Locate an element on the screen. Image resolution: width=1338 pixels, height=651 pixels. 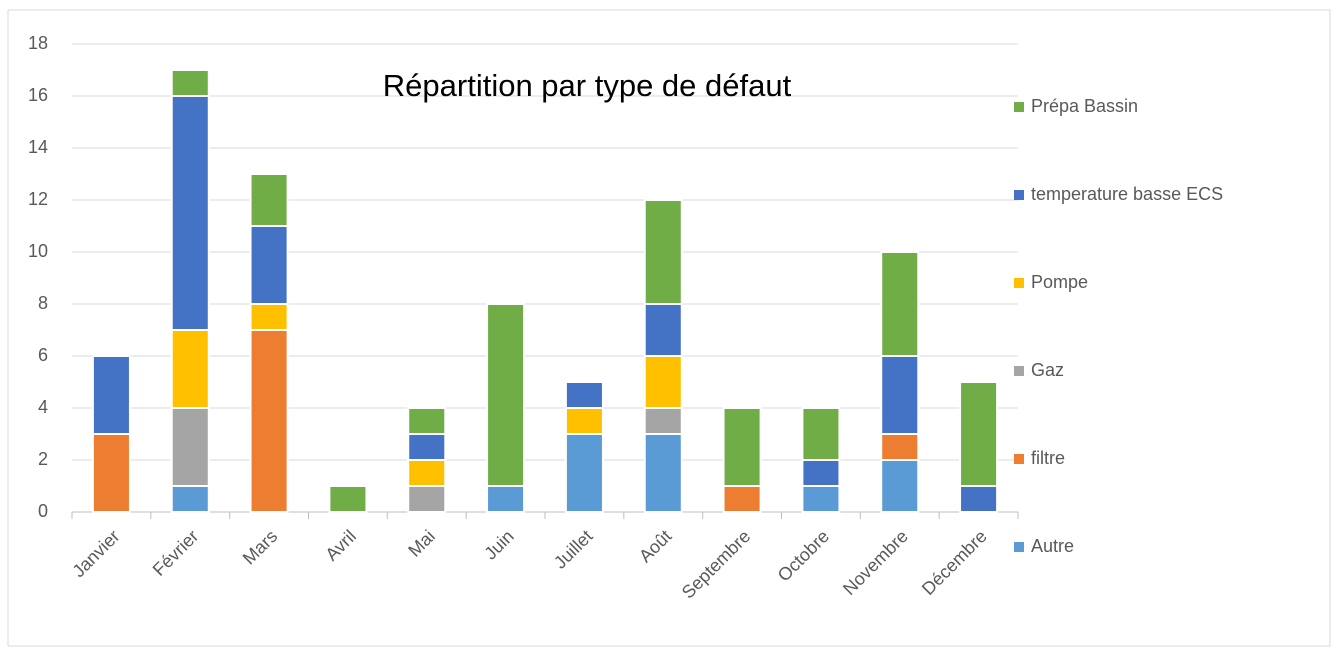
y-tick-label: 18 is located at coordinates (38, 43).